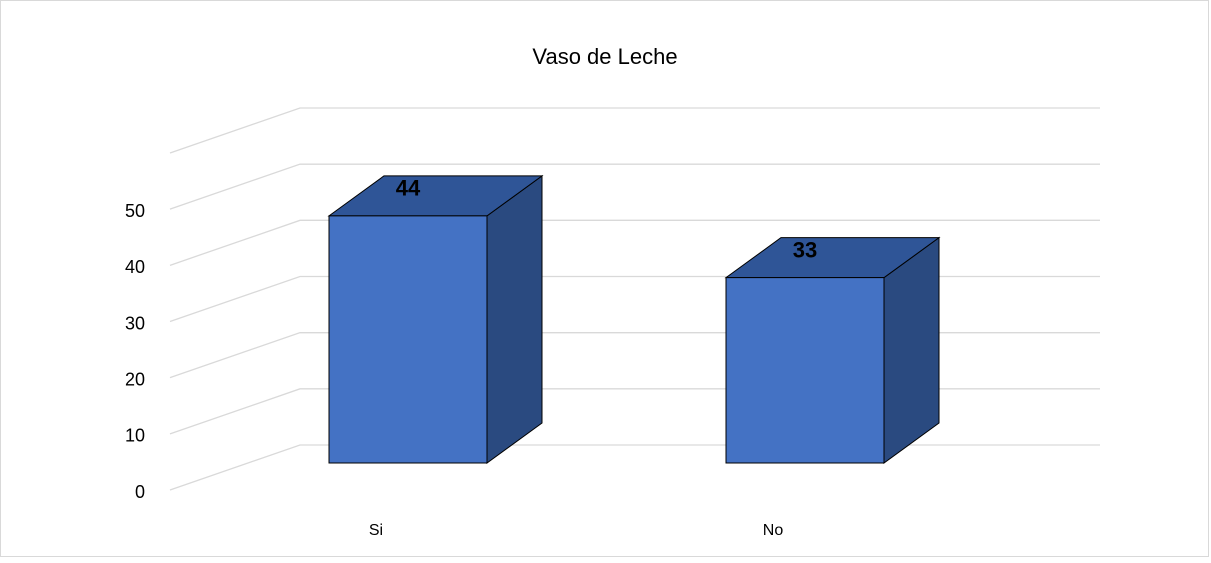  Describe the element at coordinates (135, 379) in the screenshot. I see `y-tick-label: 20` at that location.